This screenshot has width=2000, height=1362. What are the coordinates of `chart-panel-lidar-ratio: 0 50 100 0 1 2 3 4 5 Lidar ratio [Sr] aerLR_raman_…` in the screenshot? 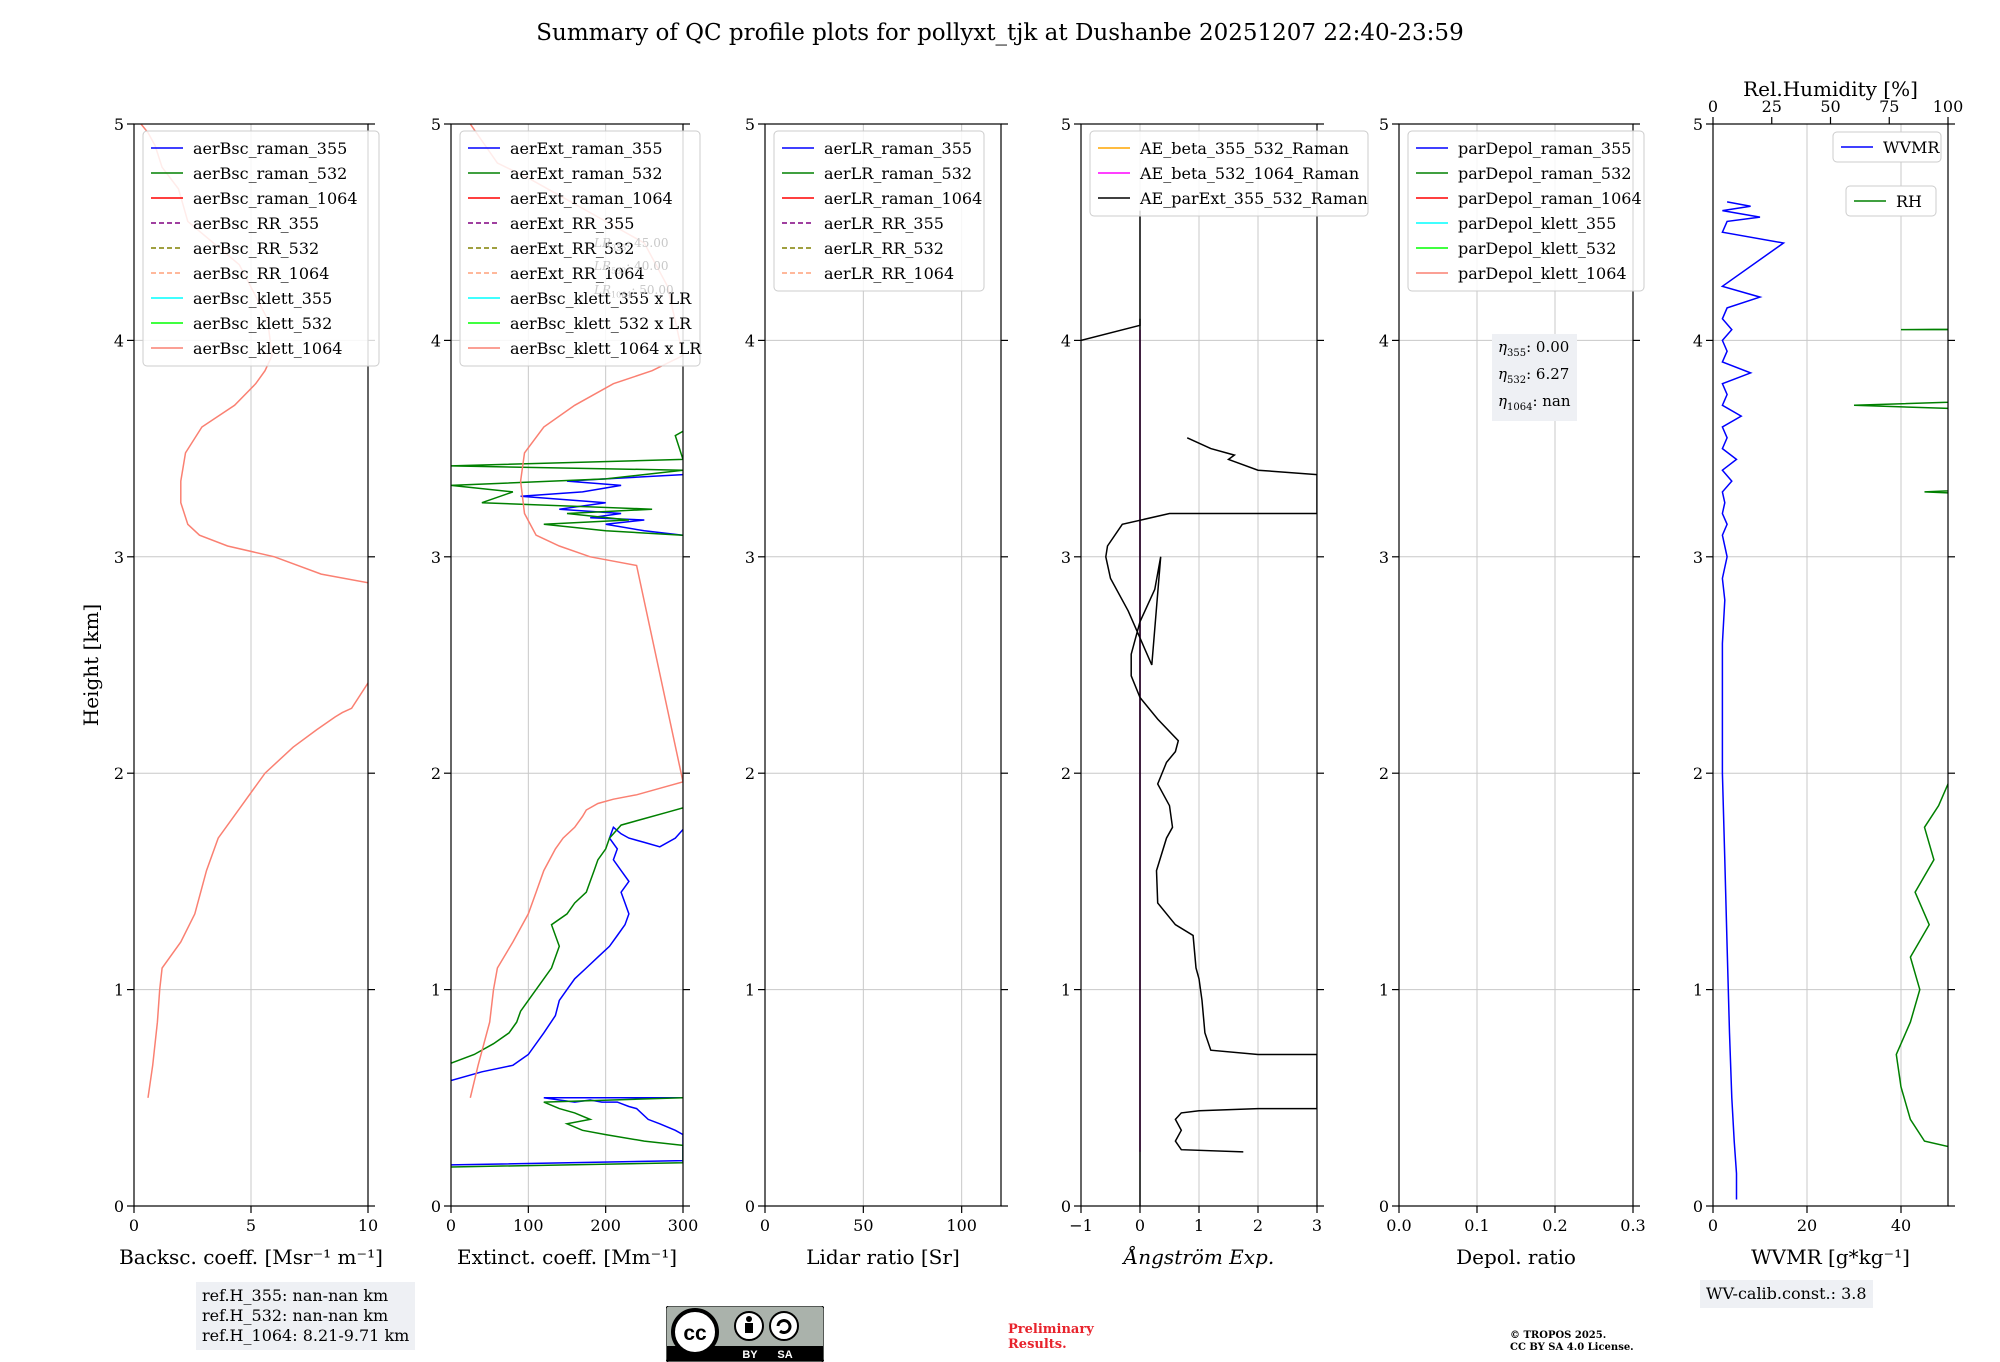 It's located at (876, 692).